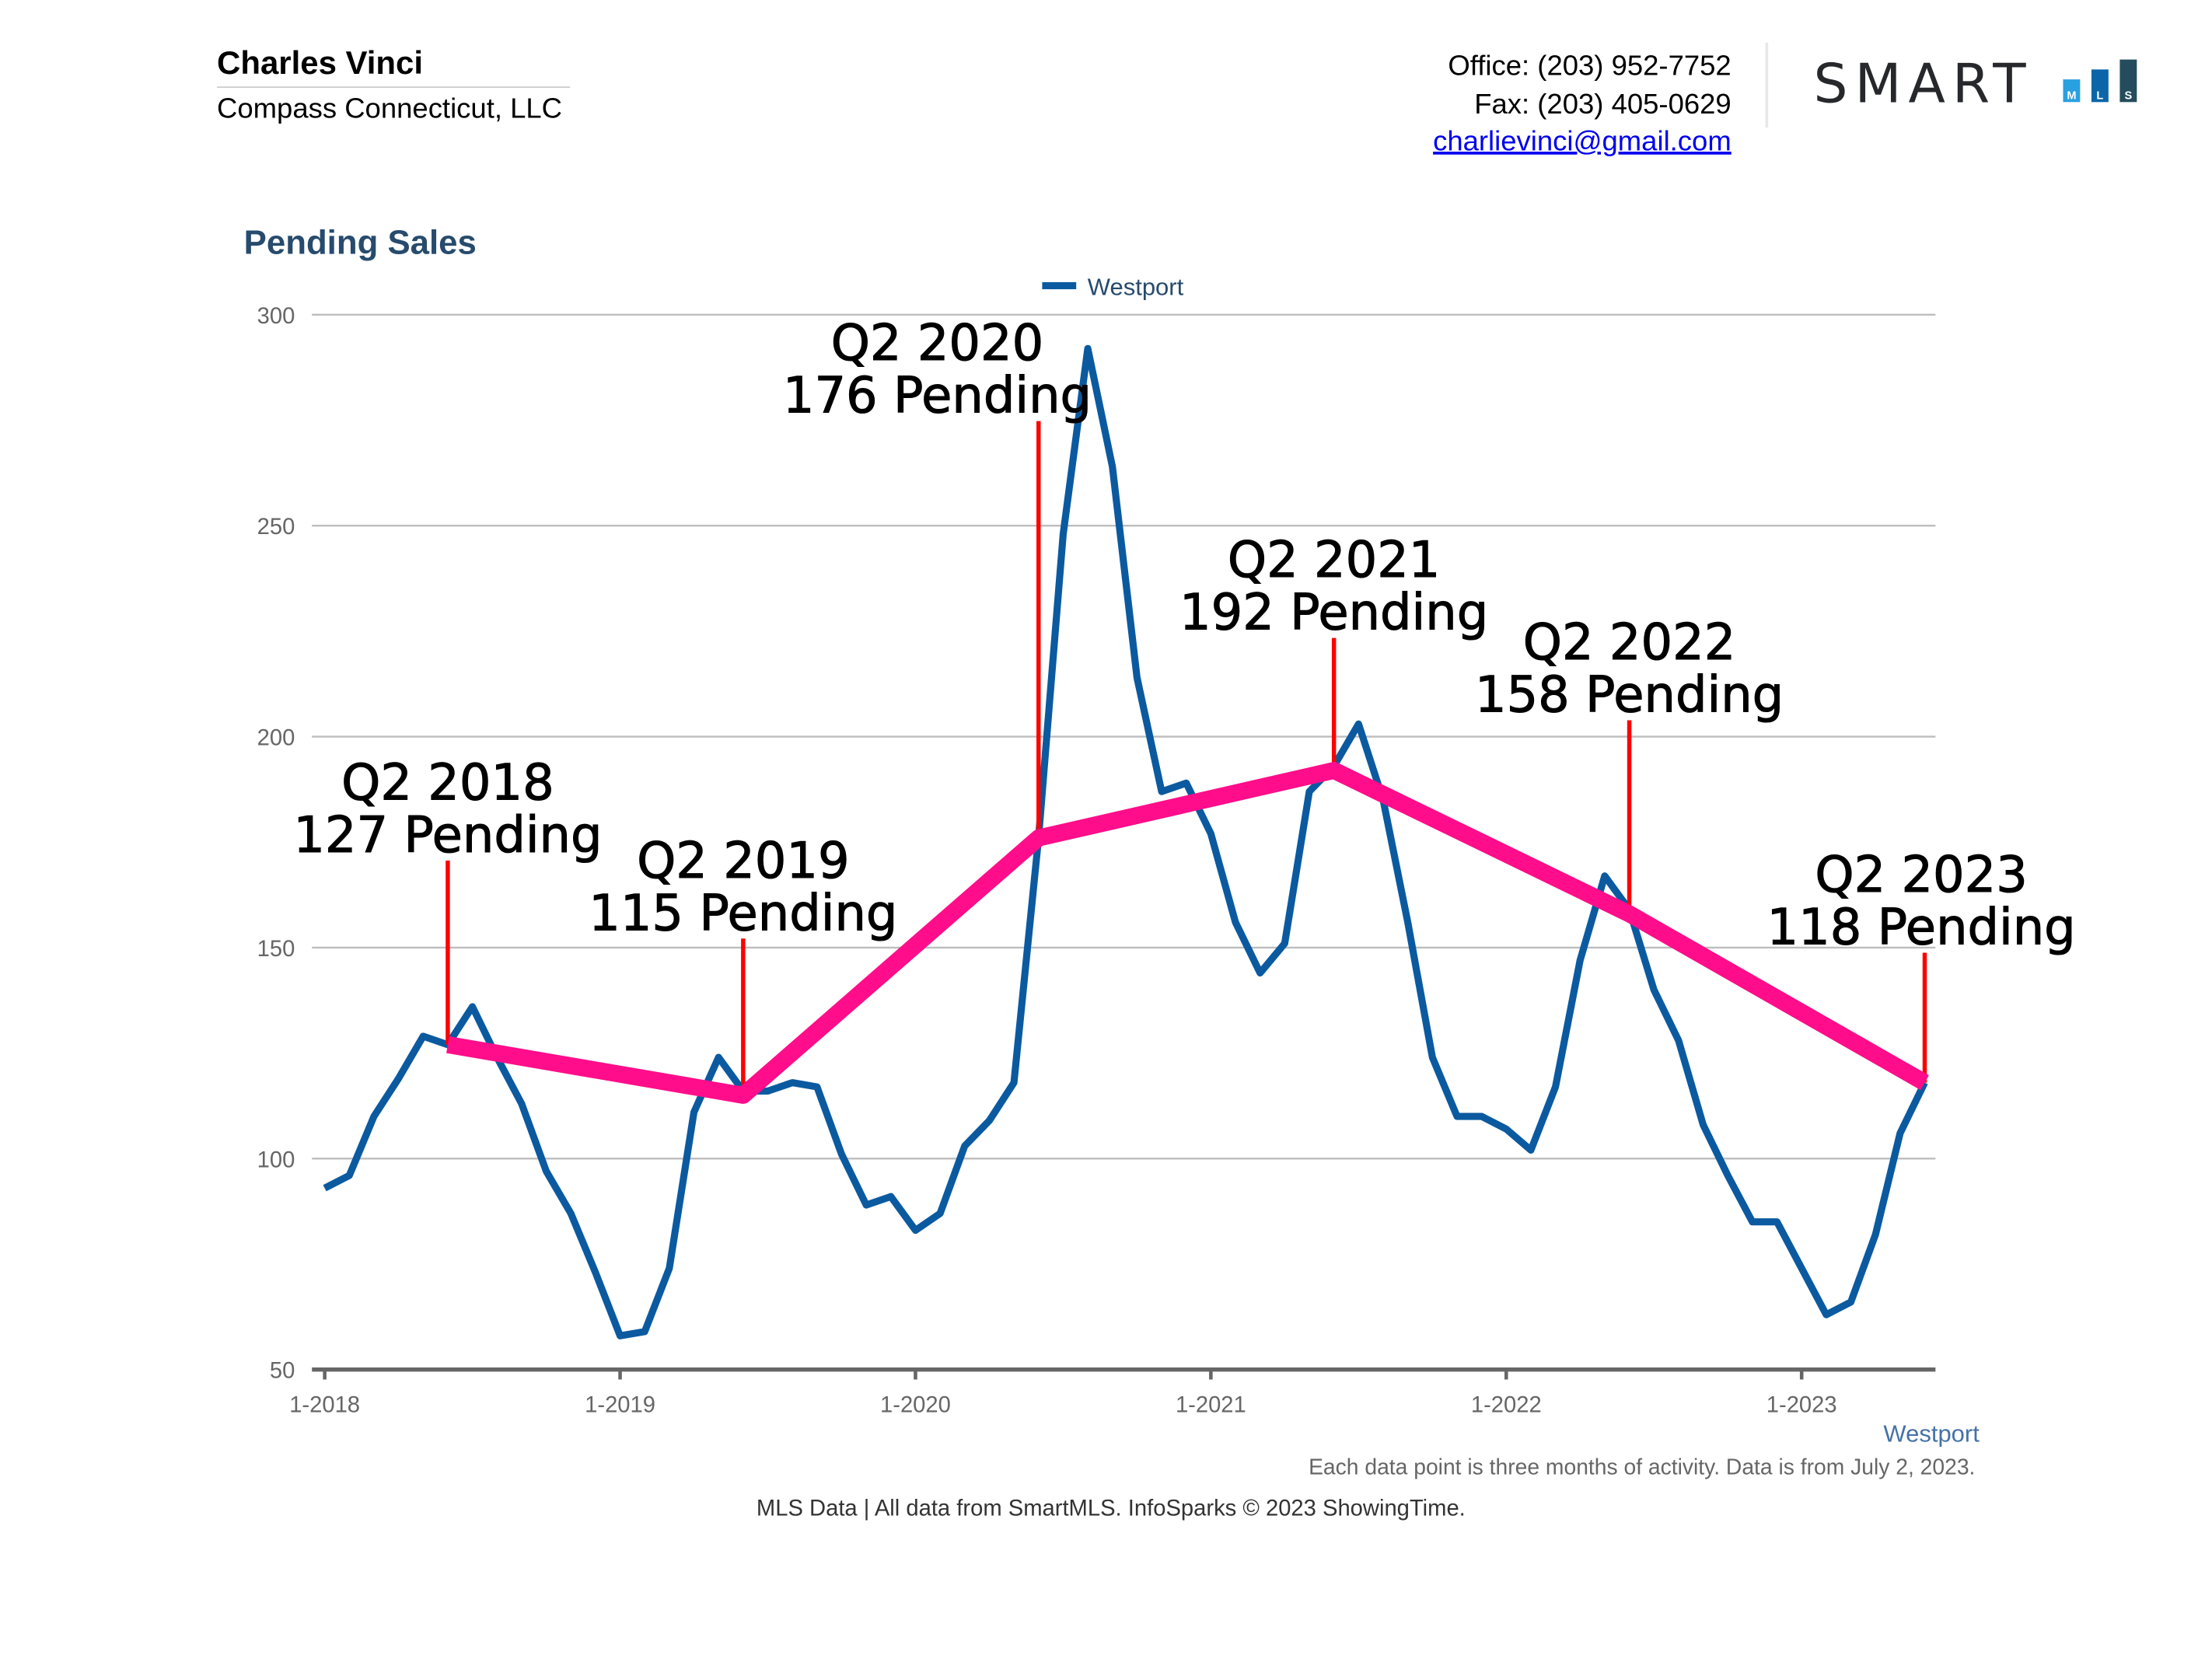  Describe the element at coordinates (620, 1404) in the screenshot. I see `x-tick-label: 1-2019` at that location.